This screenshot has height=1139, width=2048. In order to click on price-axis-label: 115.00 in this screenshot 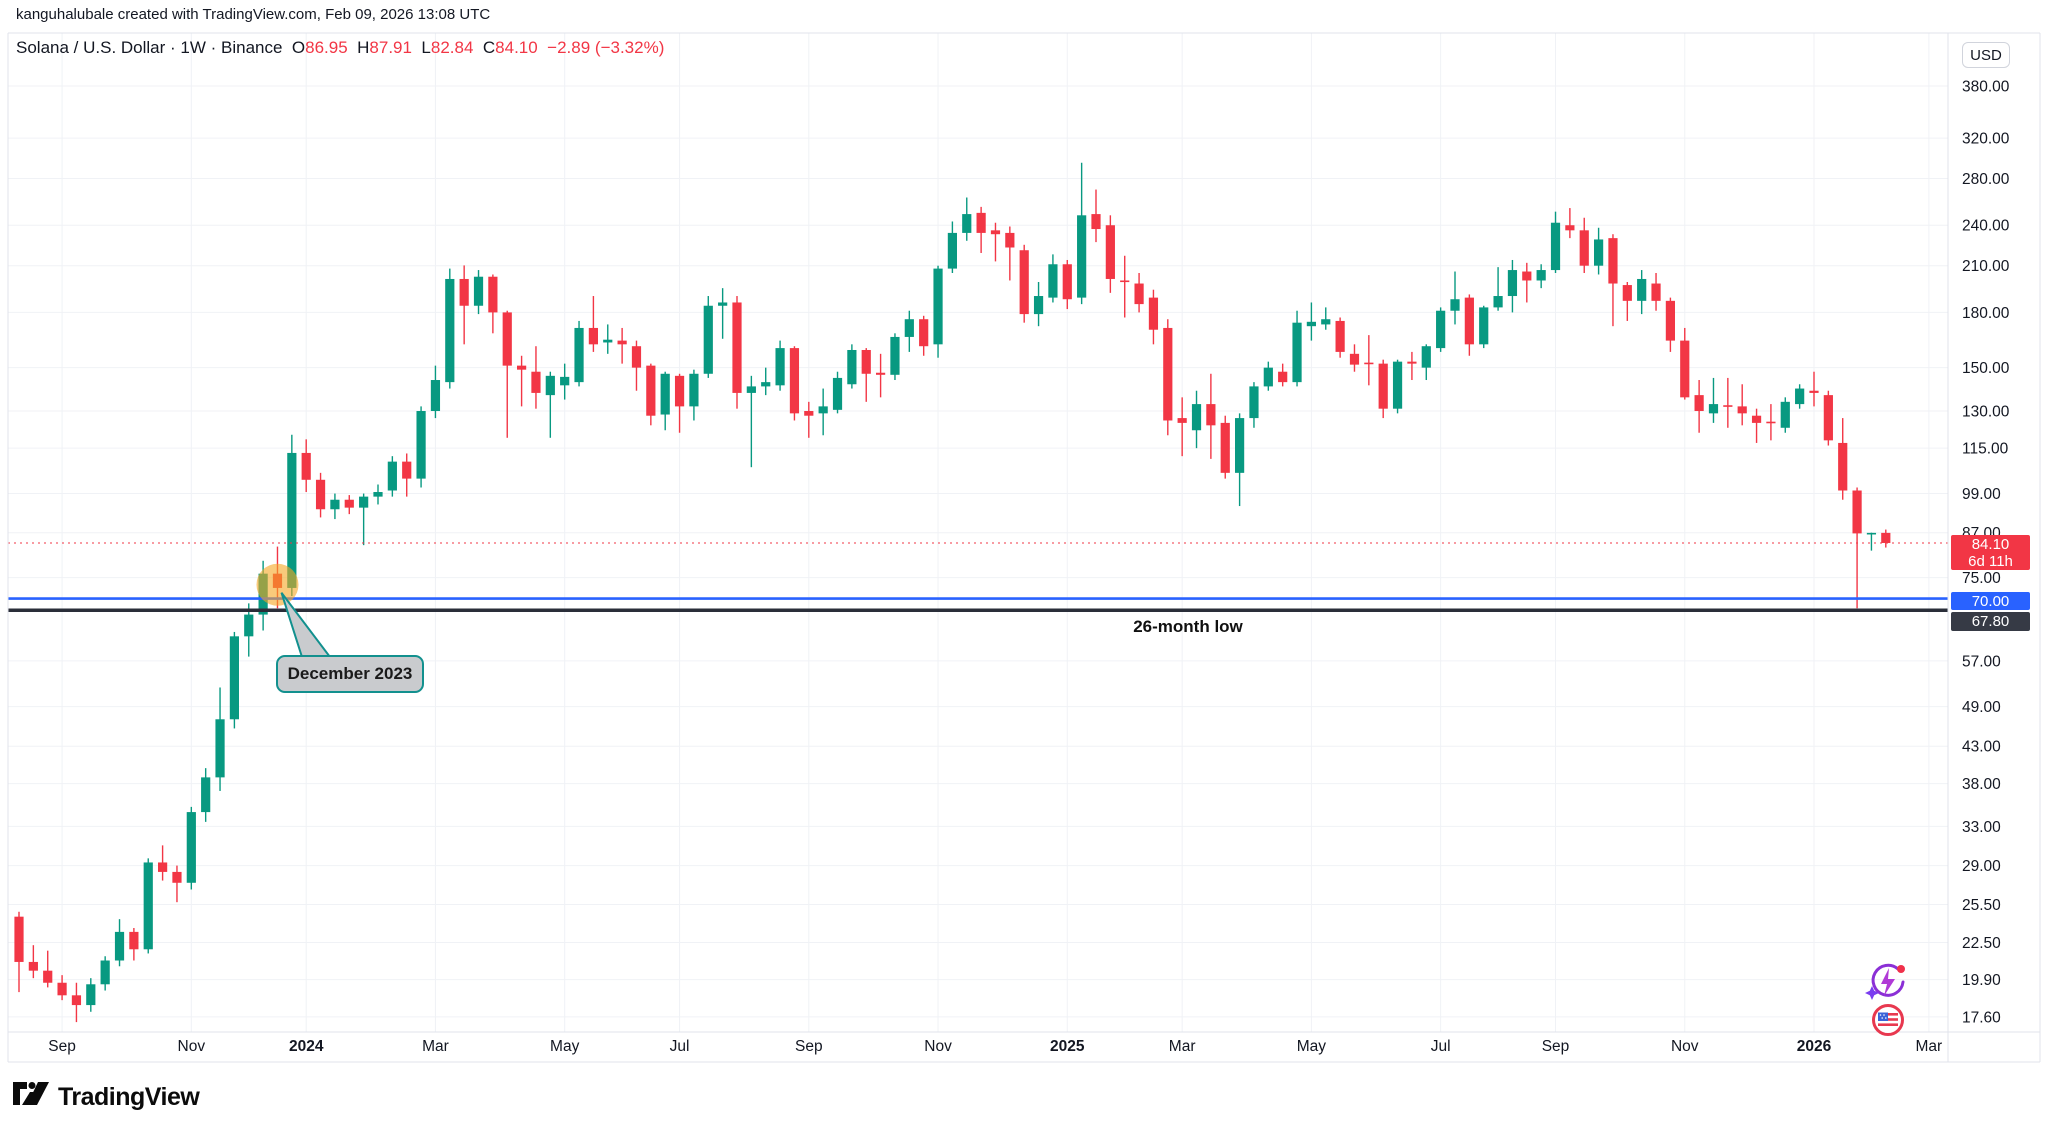, I will do `click(1985, 449)`.